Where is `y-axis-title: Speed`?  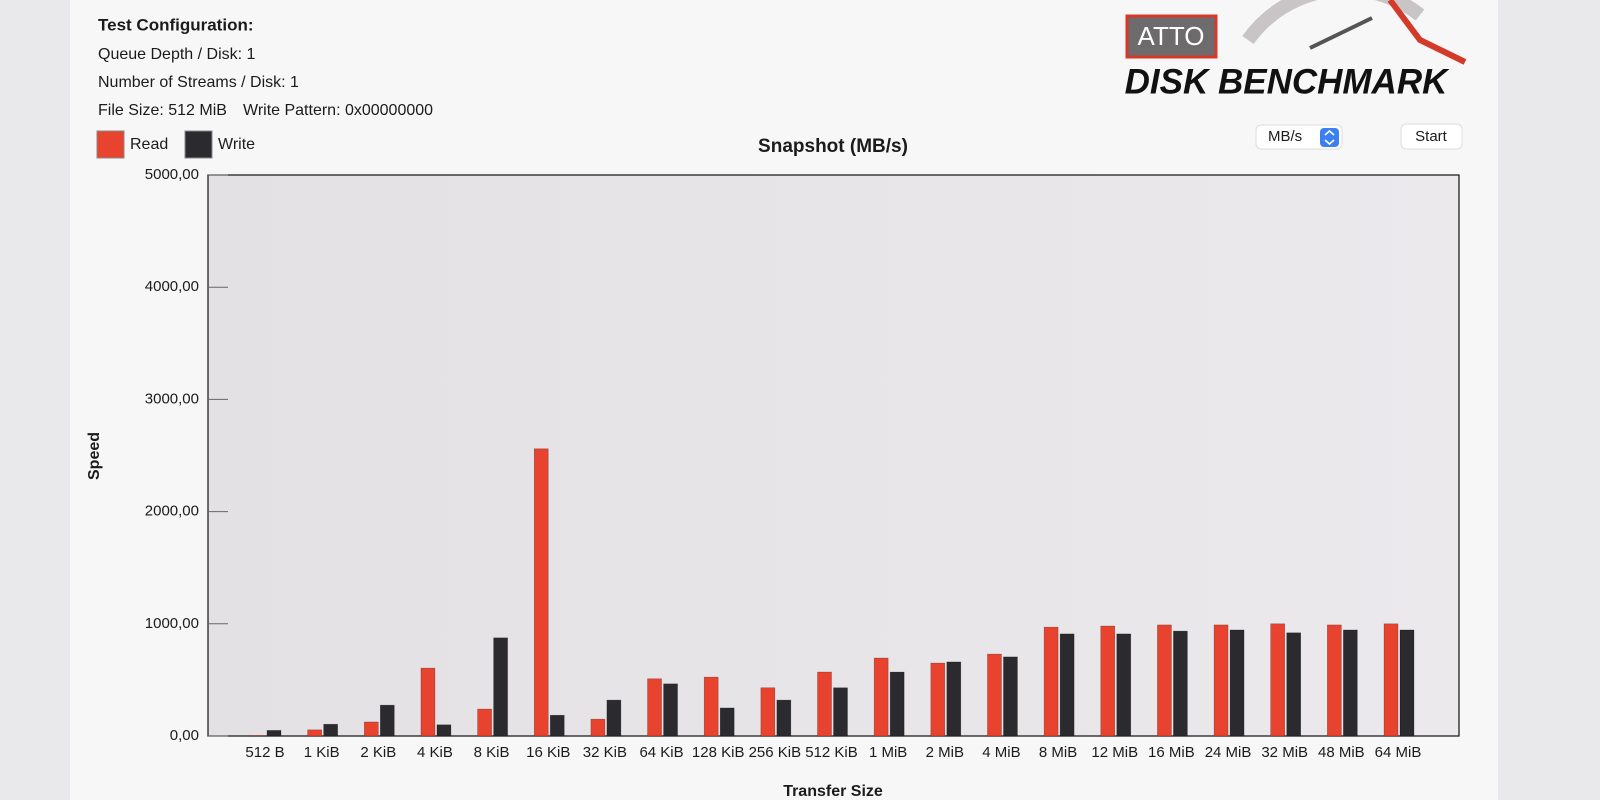
y-axis-title: Speed is located at coordinates (94, 456).